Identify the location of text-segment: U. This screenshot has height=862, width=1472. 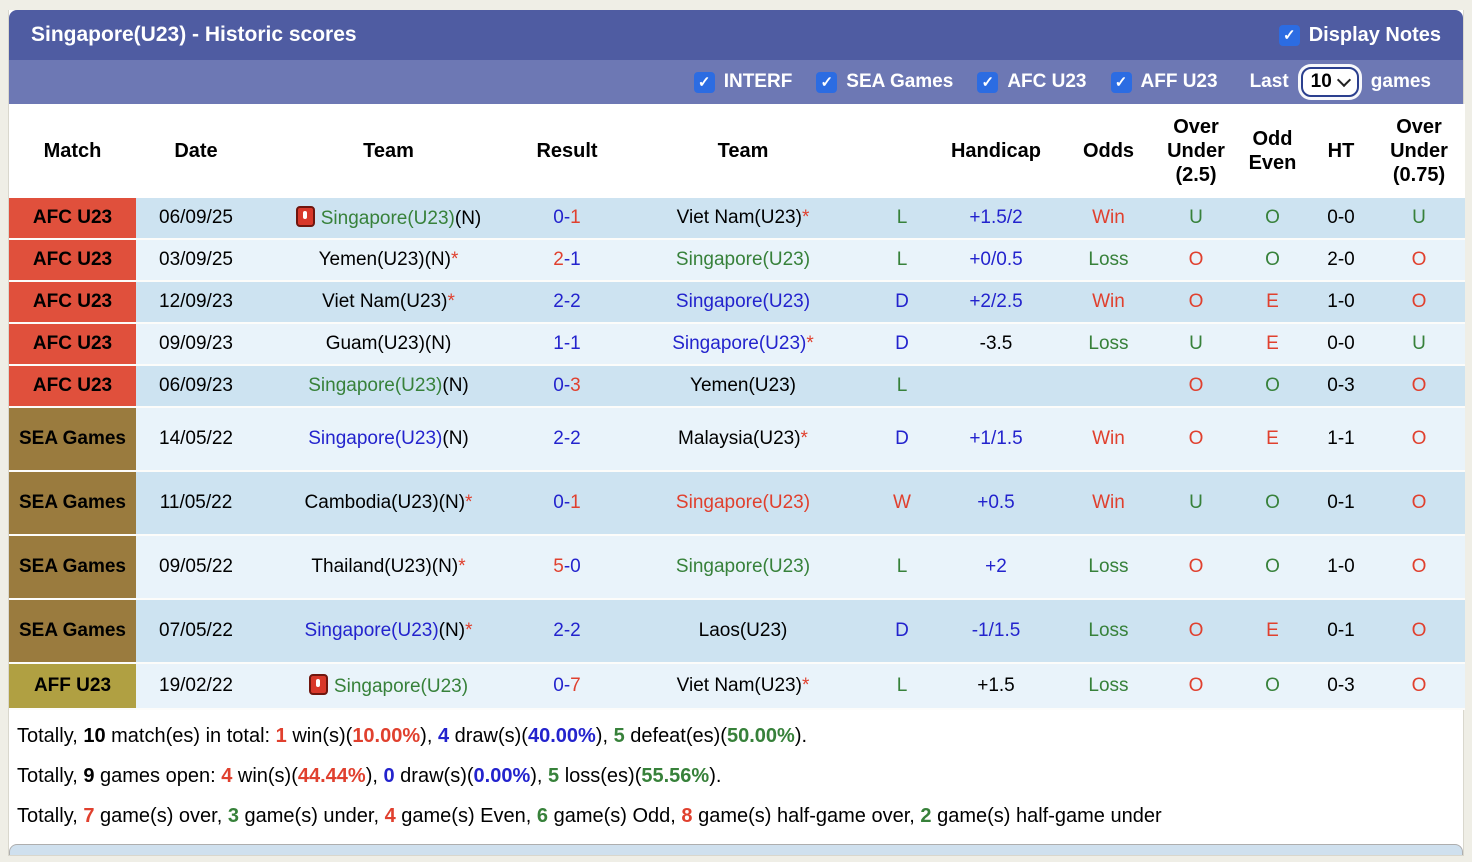
(1196, 217).